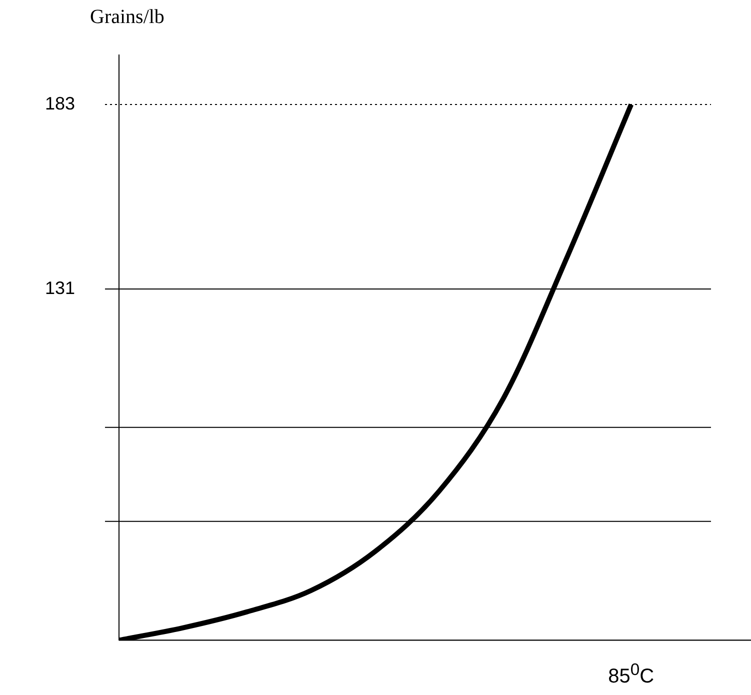 The width and height of the screenshot is (751, 695). Describe the element at coordinates (127, 17) in the screenshot. I see `y-axis-title: Grains/lb` at that location.